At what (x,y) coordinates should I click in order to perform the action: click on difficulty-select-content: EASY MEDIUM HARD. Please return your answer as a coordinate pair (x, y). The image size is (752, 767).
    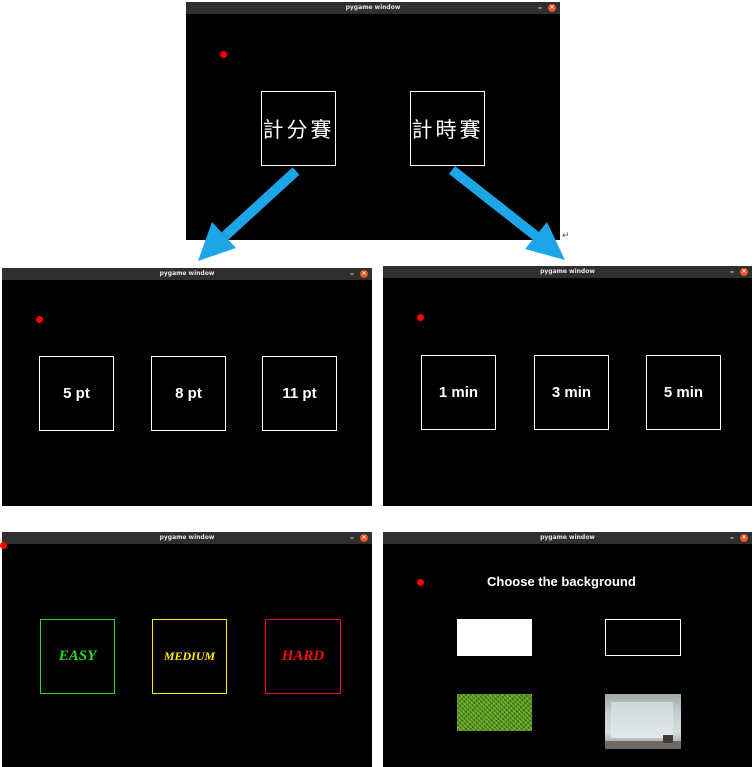
    Looking at the image, I should click on (186, 654).